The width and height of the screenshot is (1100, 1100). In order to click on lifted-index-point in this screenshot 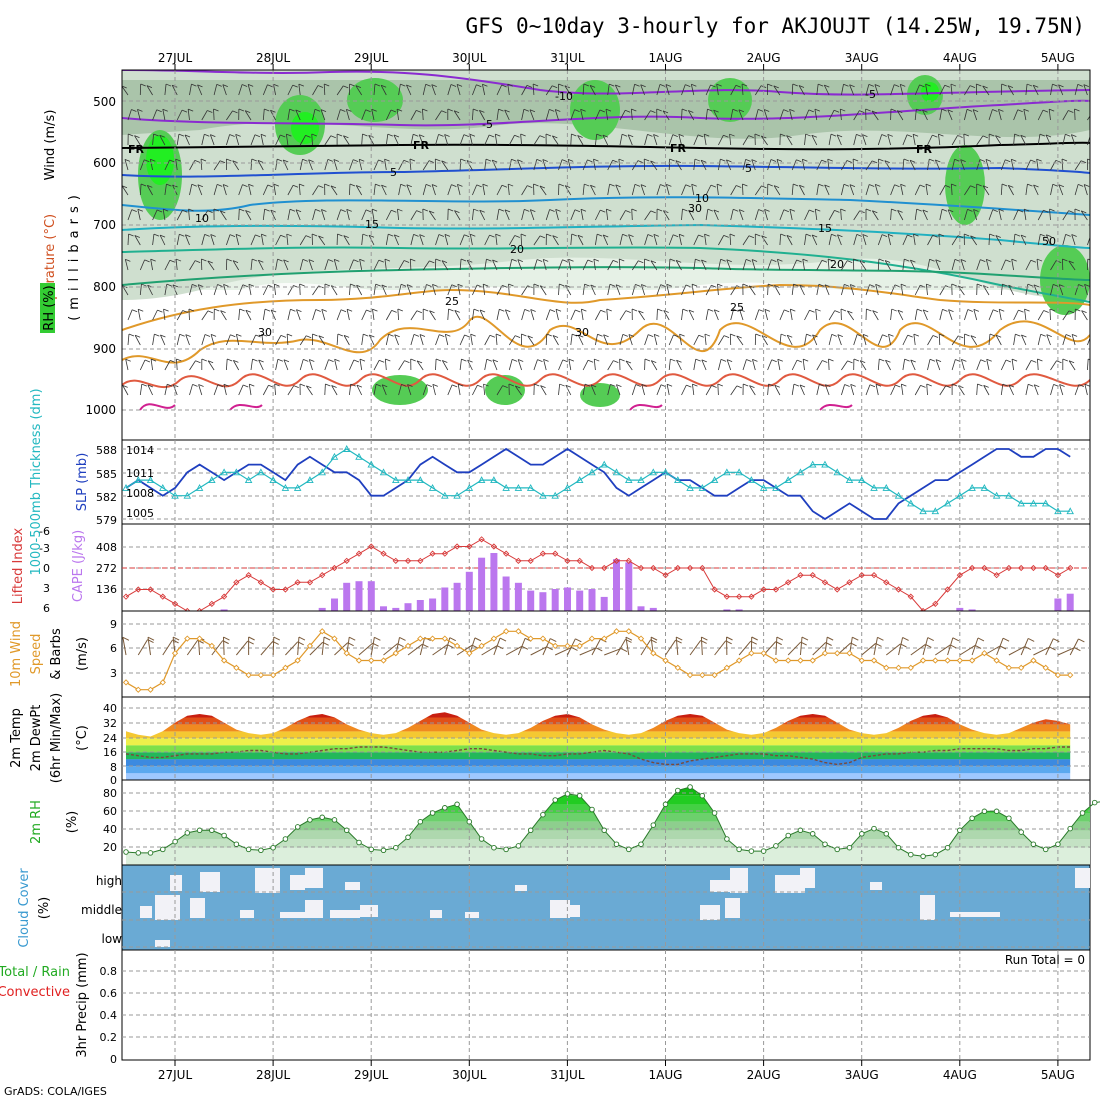, I will do `click(984, 568)`.